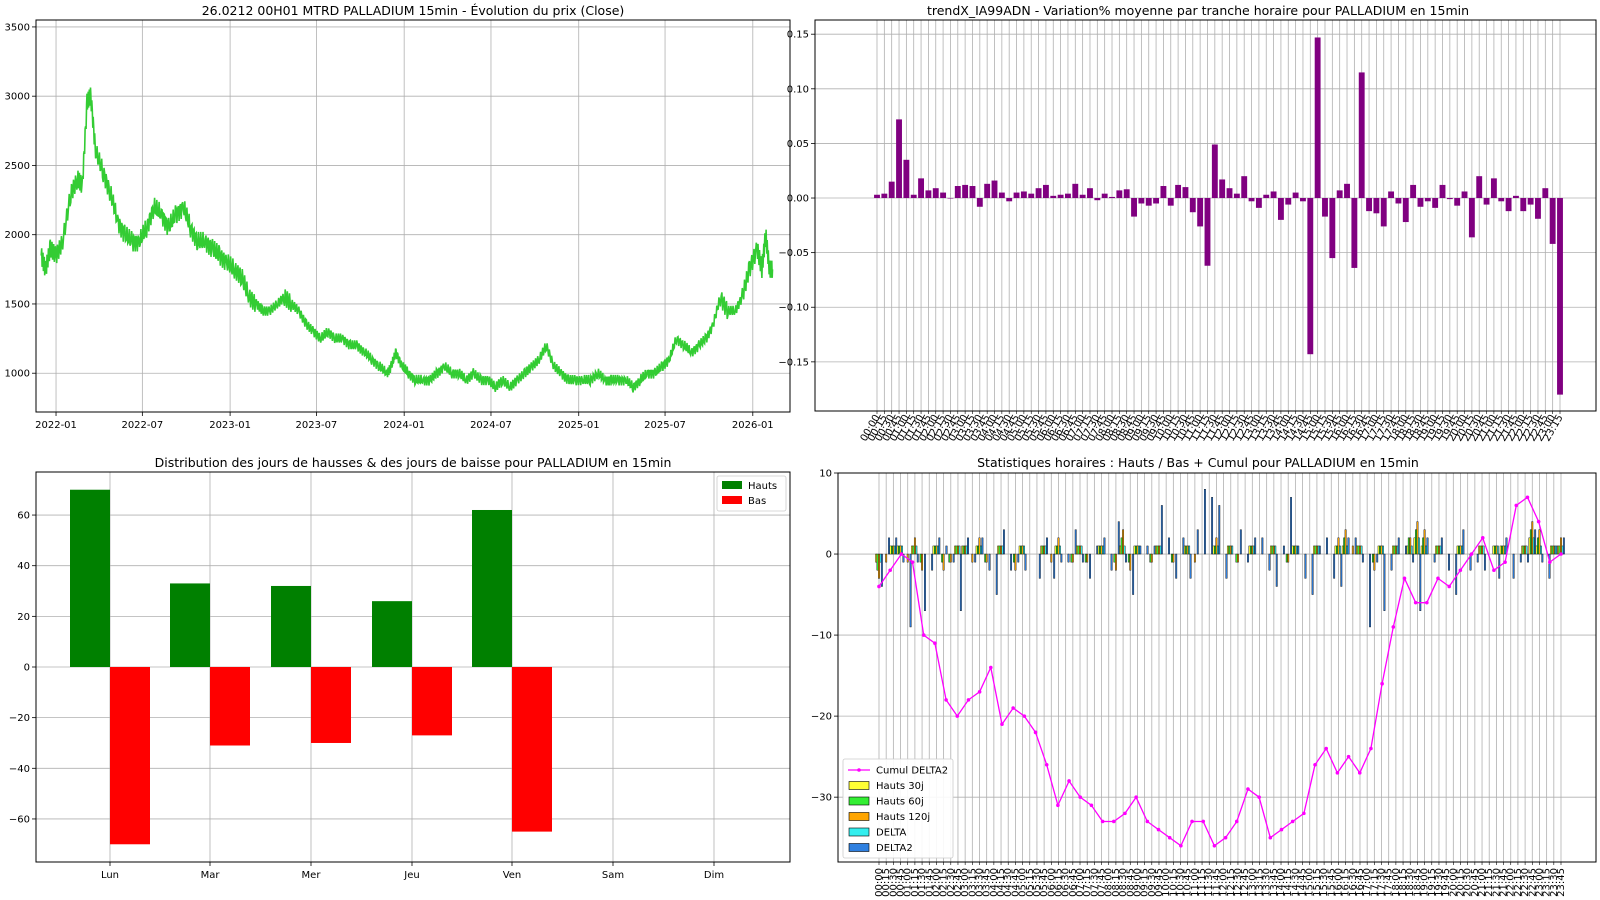 This screenshot has width=1600, height=900. What do you see at coordinates (1396, 882) in the screenshot?
I see `hourly-x-tick-label: 18:00` at bounding box center [1396, 882].